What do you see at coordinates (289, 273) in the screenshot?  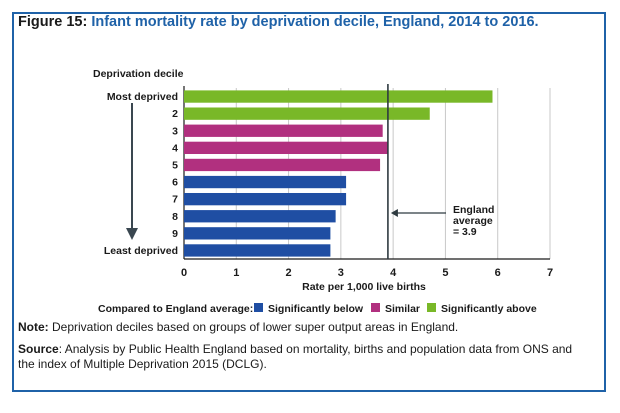 I see `x-tick-2: 2` at bounding box center [289, 273].